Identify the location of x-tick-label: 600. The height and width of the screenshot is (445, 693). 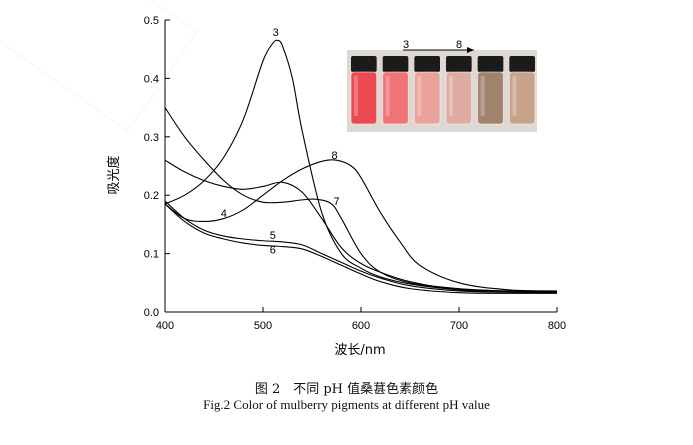
(361, 326).